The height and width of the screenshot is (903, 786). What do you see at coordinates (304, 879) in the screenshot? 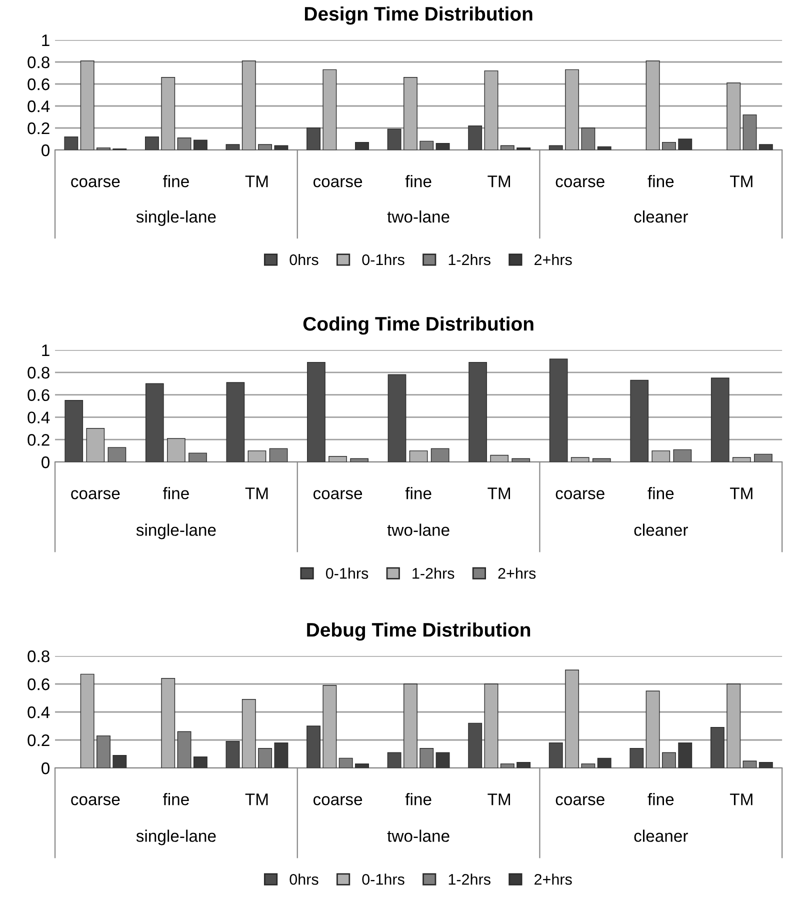
I see `legend-label: 0hrs` at bounding box center [304, 879].